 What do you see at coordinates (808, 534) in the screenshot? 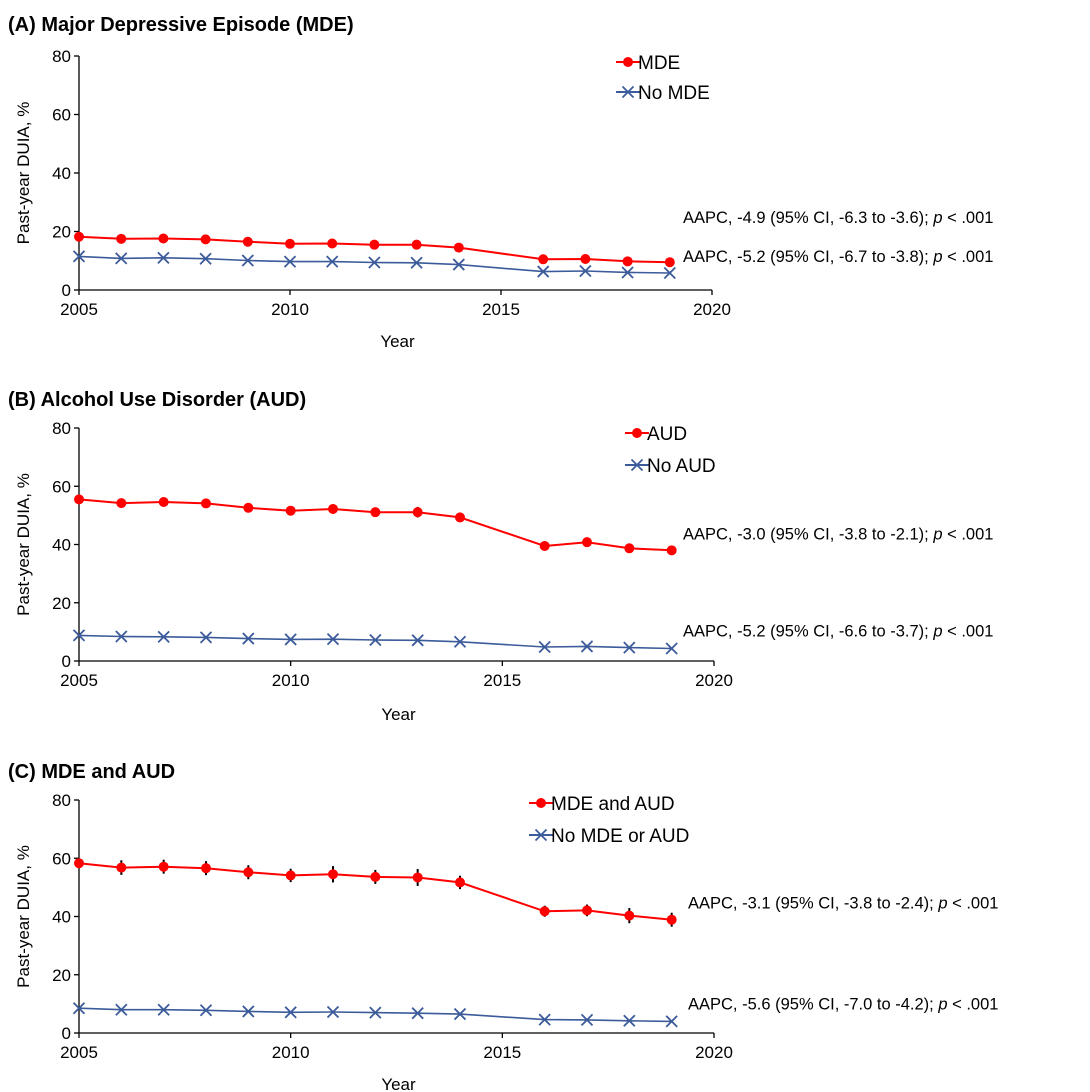
I see `aapc-text: AAPC, -3.0 (95% CI, -3.8 to -2.1);` at bounding box center [808, 534].